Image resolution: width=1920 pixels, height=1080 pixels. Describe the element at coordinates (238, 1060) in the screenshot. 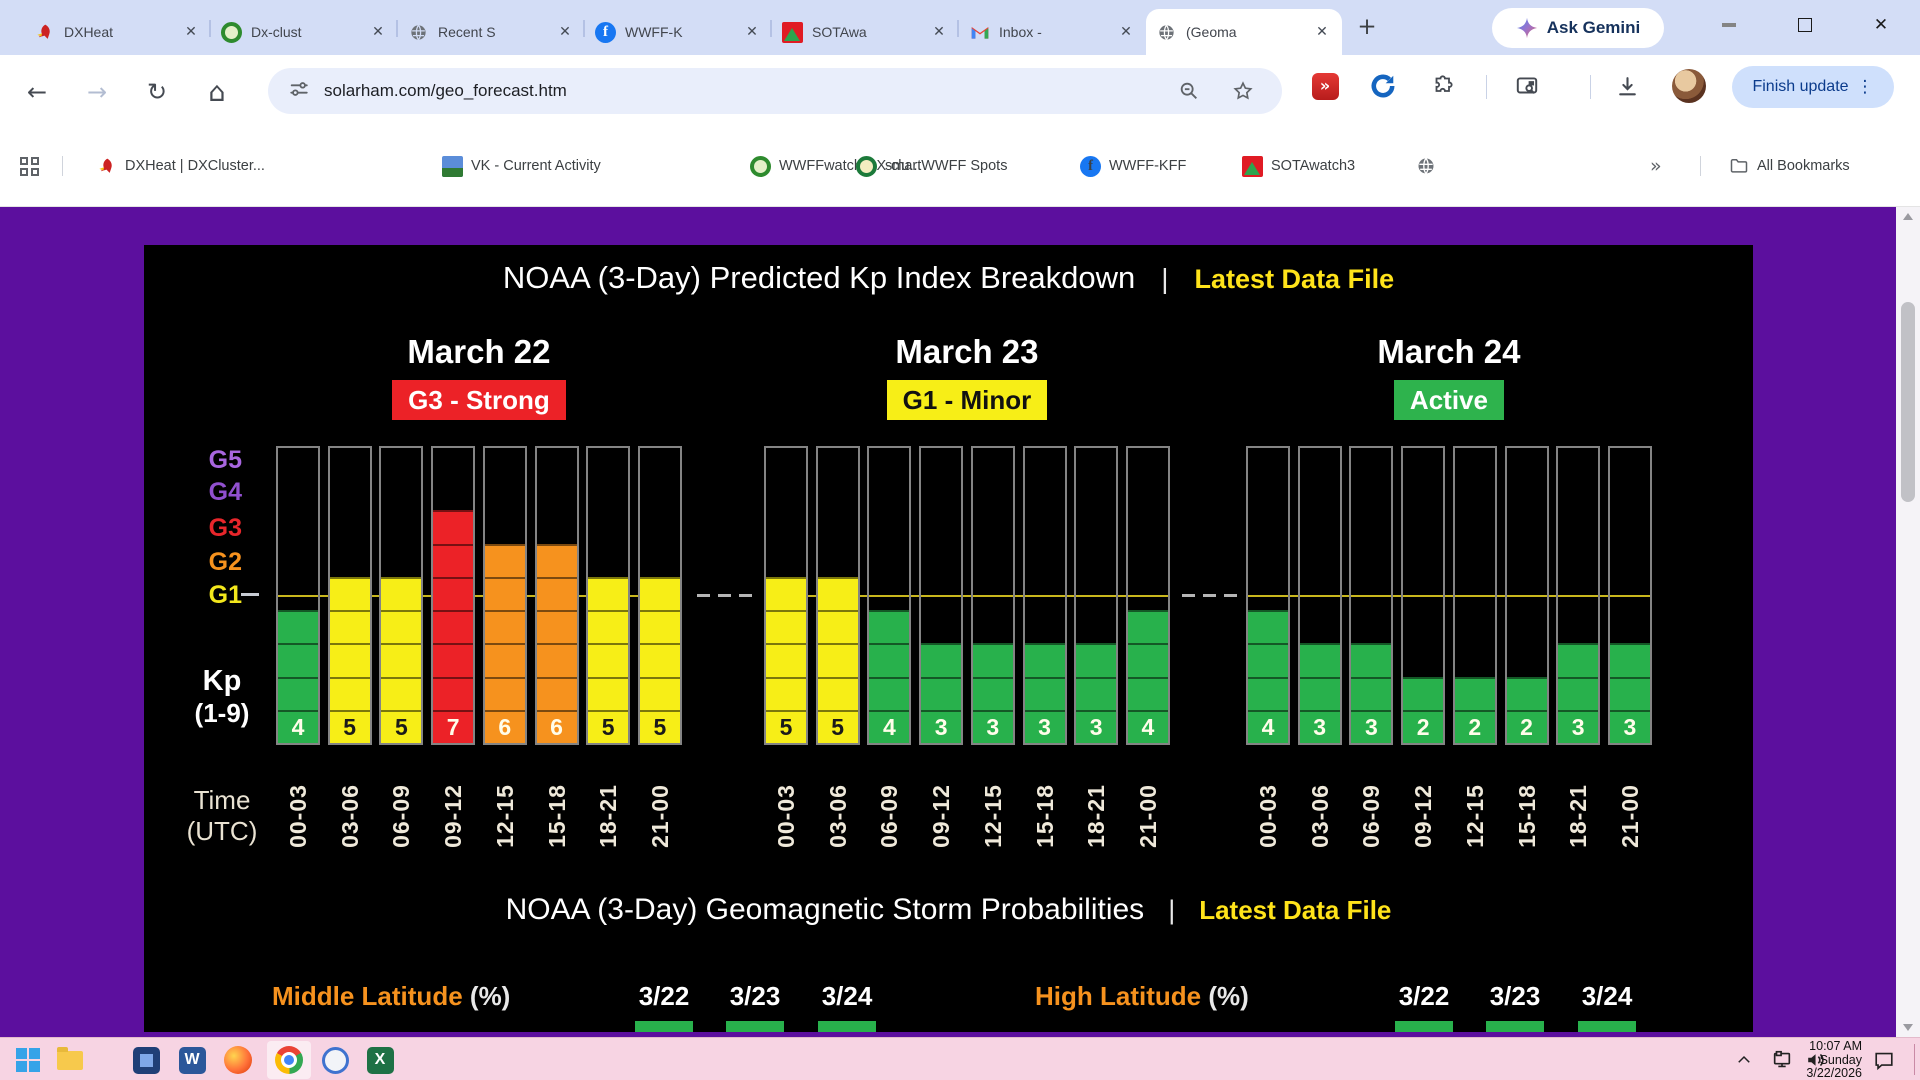

I see `firefox-icon` at that location.